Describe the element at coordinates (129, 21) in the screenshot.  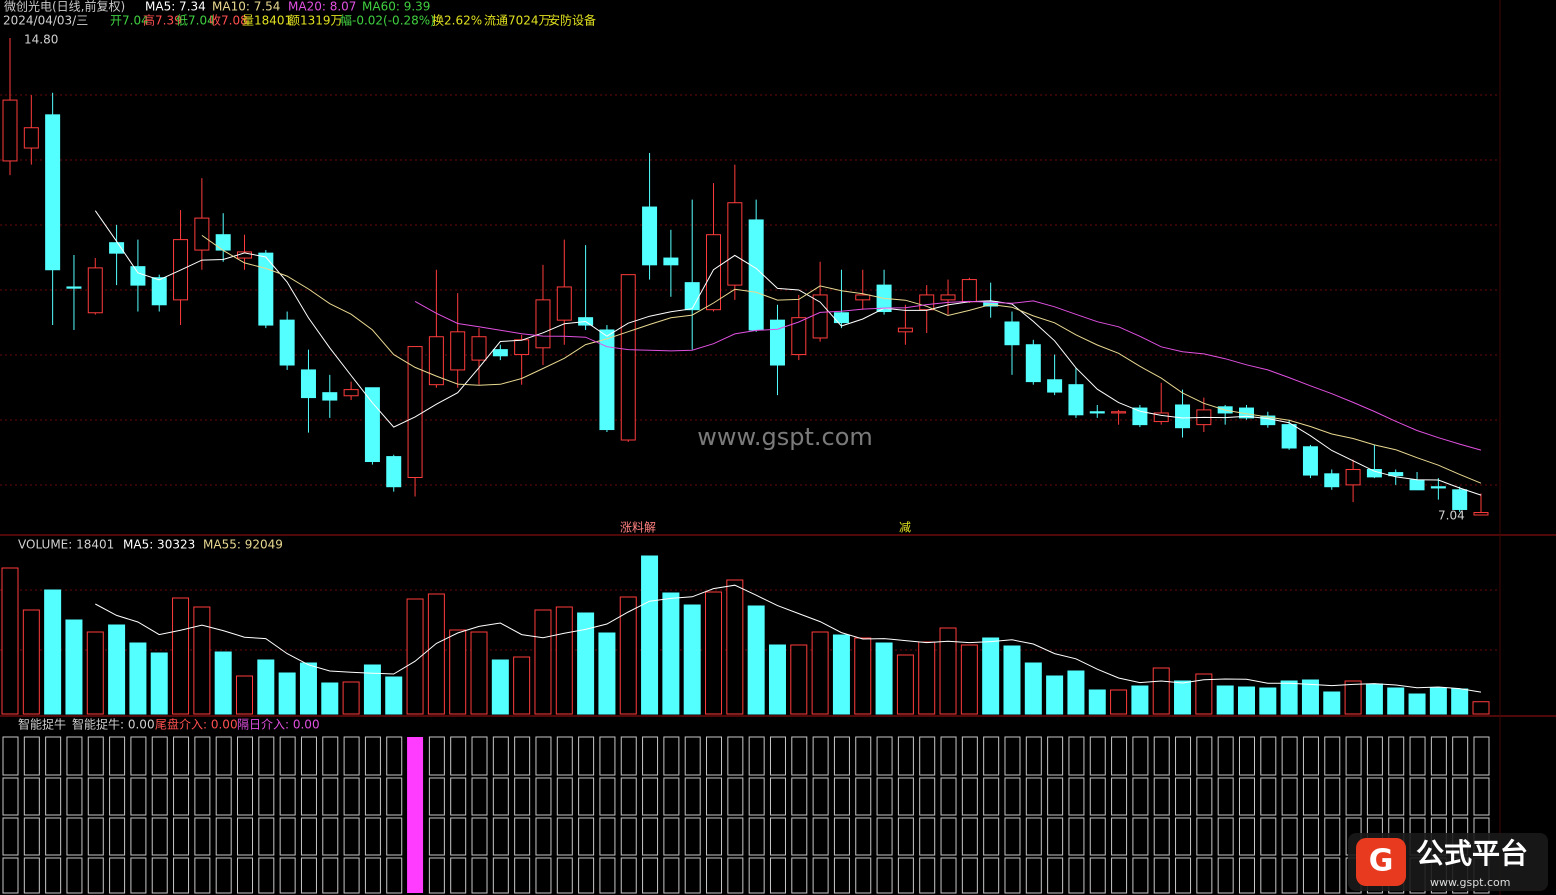
I see `open-info: 开7.04` at that location.